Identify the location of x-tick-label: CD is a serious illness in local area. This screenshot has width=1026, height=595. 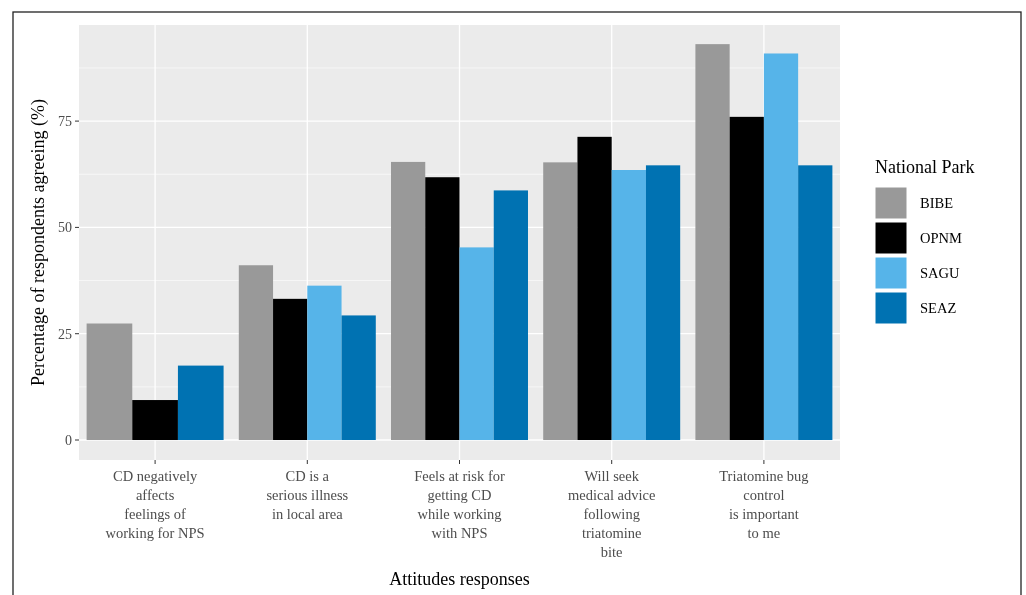
(307, 495).